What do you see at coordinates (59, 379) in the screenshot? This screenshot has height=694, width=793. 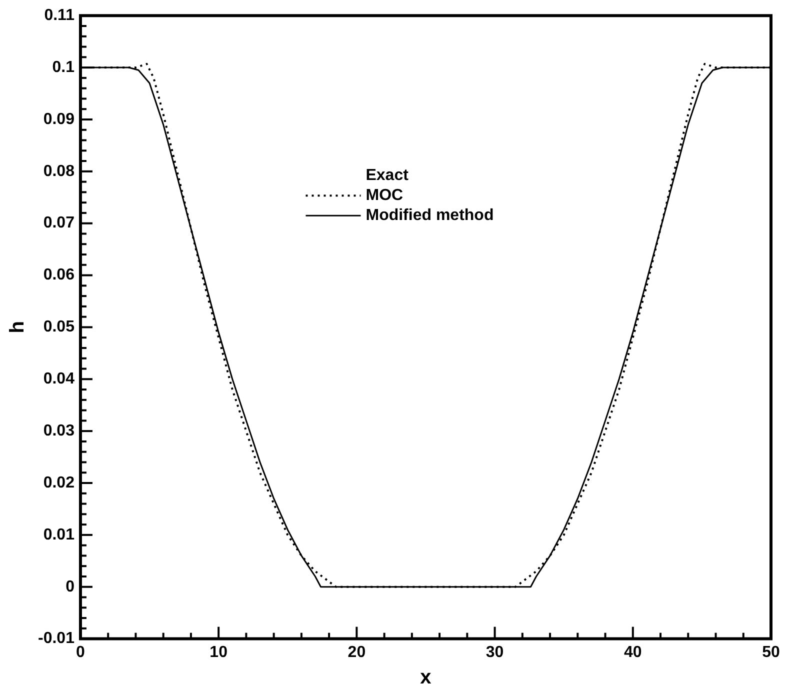 I see `y-tick-label: 0.04` at bounding box center [59, 379].